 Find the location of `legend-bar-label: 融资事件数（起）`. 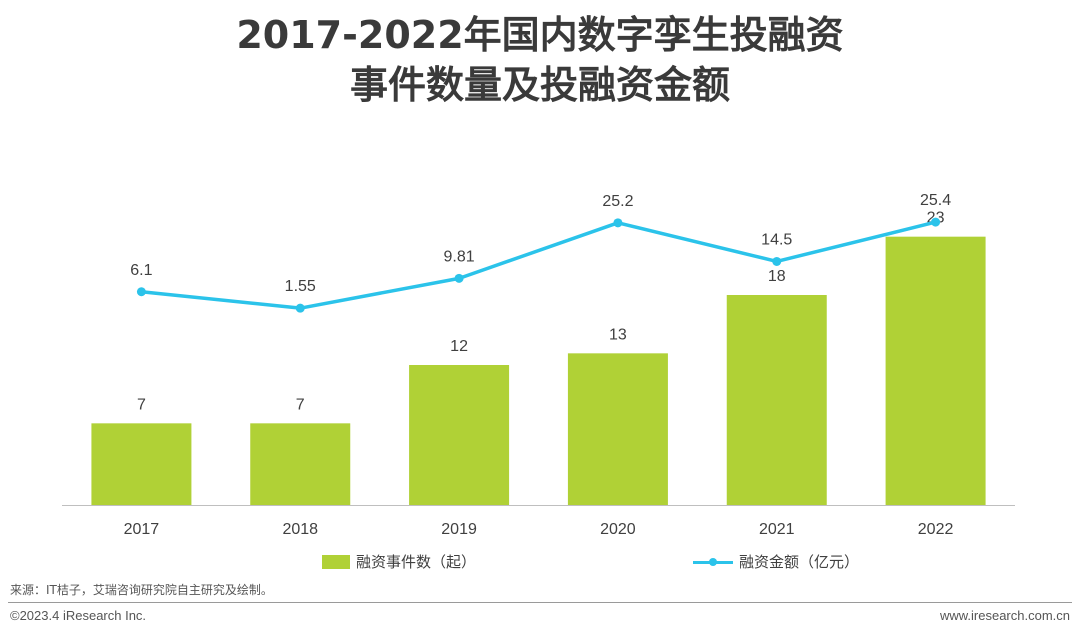

legend-bar-label: 融资事件数（起） is located at coordinates (416, 562).